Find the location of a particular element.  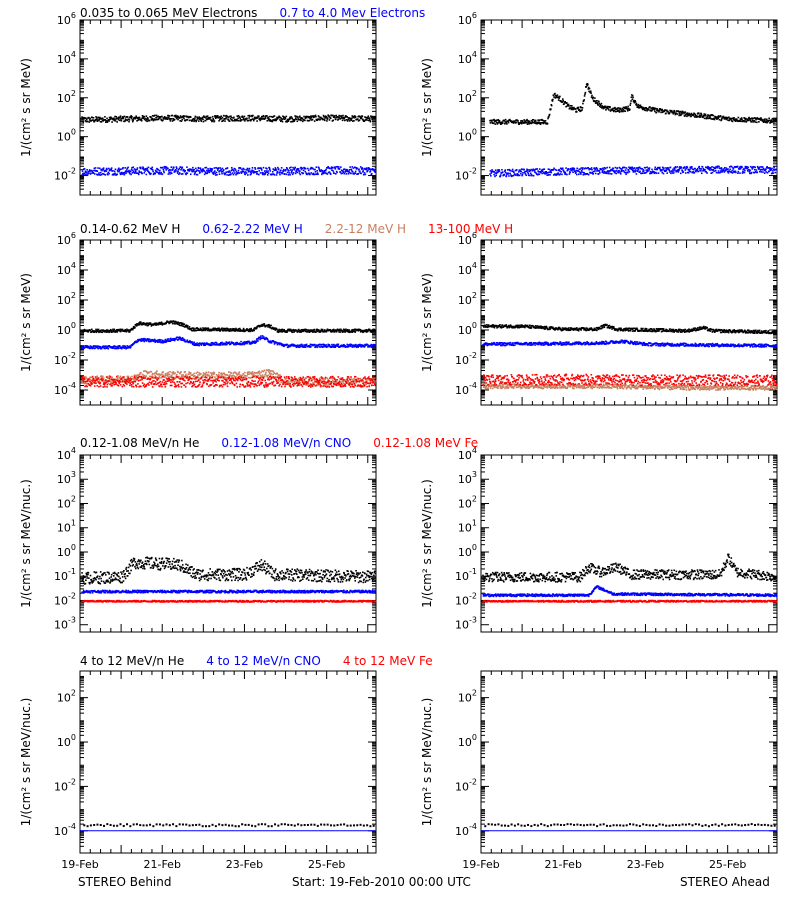

series-0-035-to-0-065-mev-electrons is located at coordinates (633, 104).